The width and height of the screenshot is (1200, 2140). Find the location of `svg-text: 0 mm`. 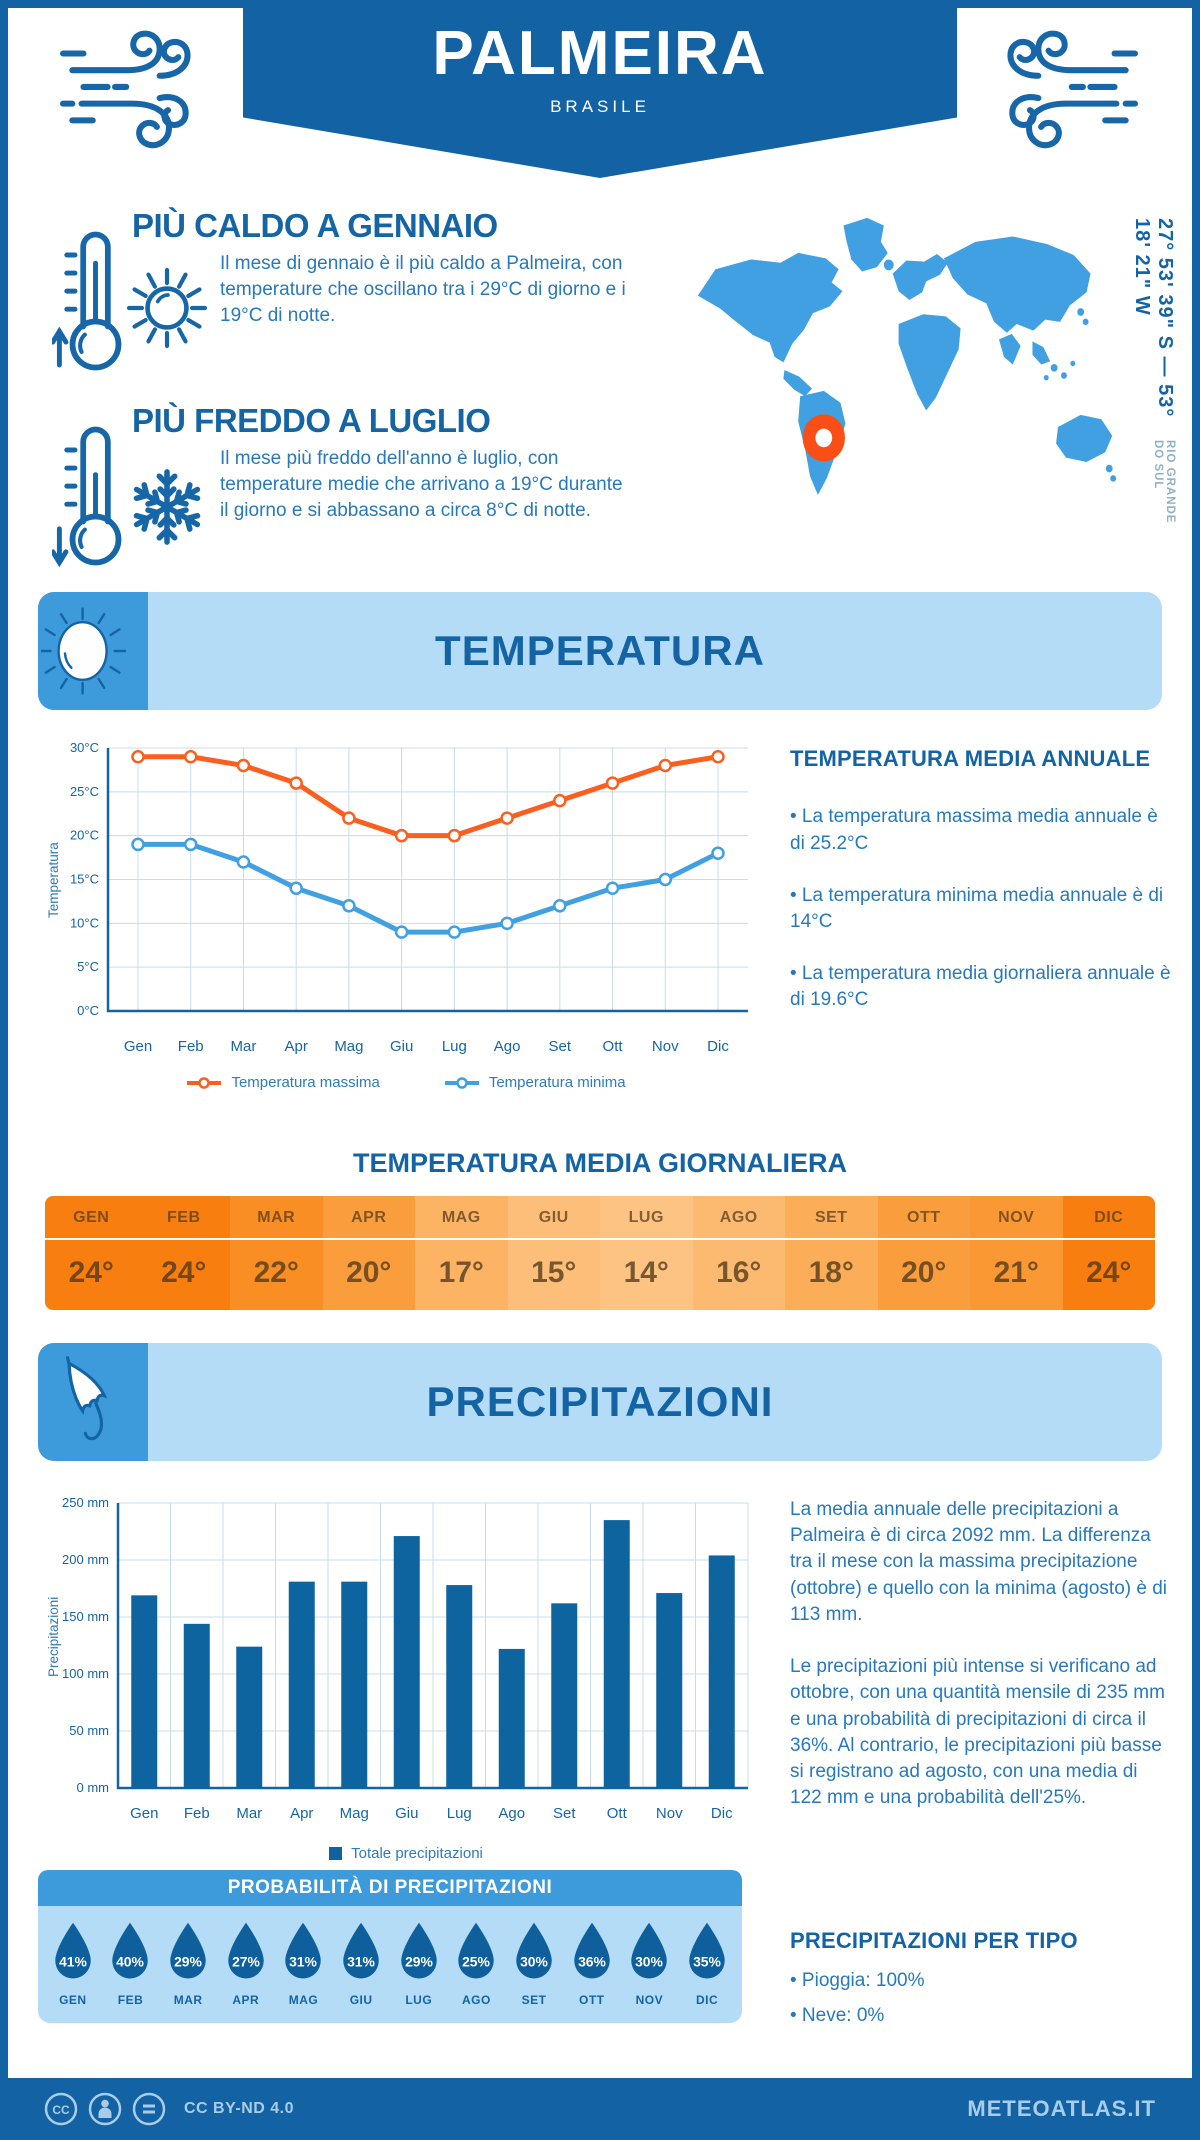

svg-text: 0 mm is located at coordinates (93, 1787).